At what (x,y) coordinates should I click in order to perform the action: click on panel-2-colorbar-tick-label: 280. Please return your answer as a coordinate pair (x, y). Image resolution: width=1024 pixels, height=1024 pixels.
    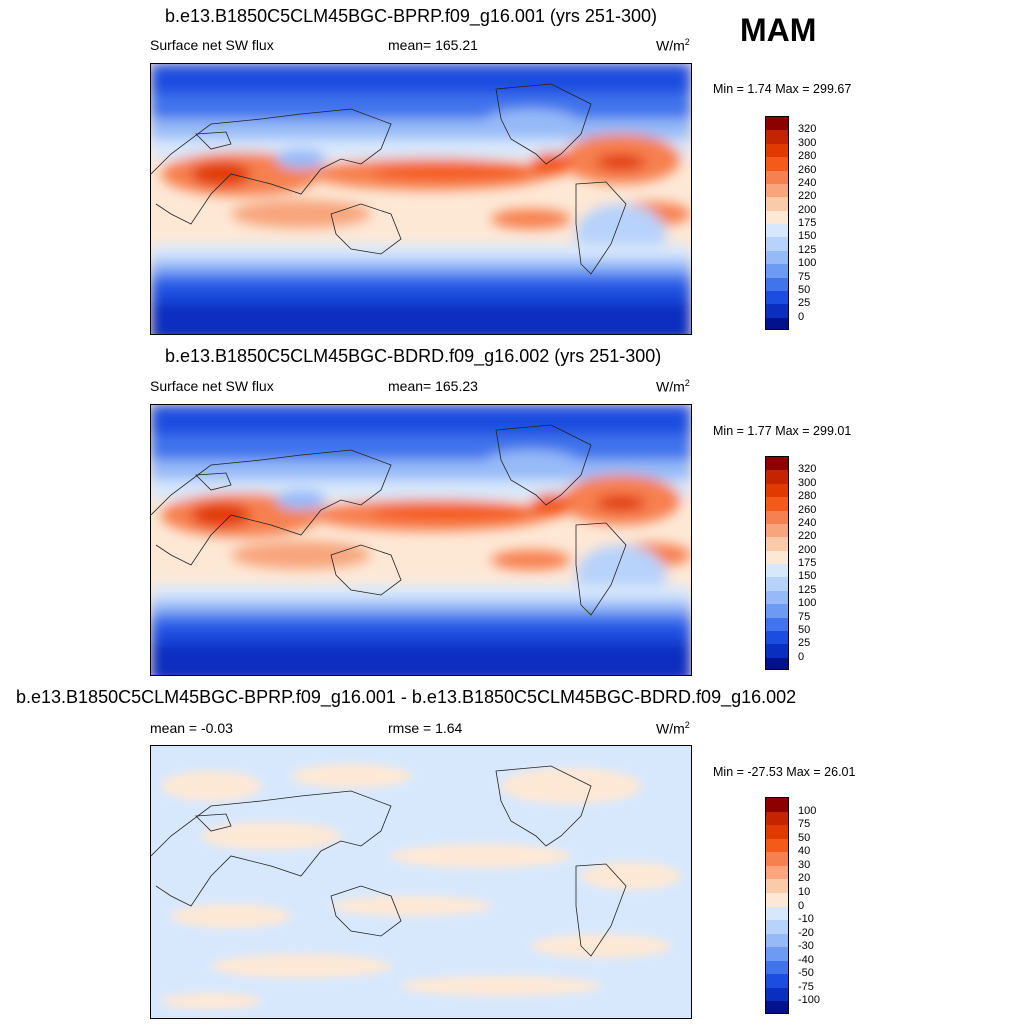
    Looking at the image, I should click on (807, 496).